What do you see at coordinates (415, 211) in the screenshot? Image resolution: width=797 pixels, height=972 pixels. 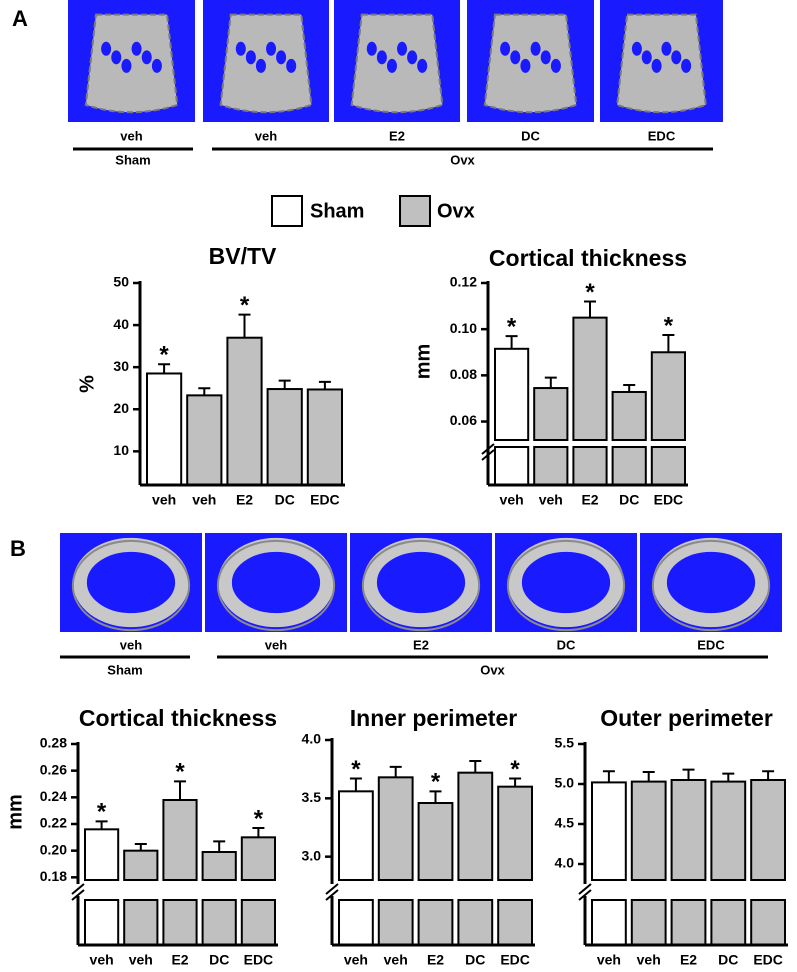 I see `legend-swatch` at bounding box center [415, 211].